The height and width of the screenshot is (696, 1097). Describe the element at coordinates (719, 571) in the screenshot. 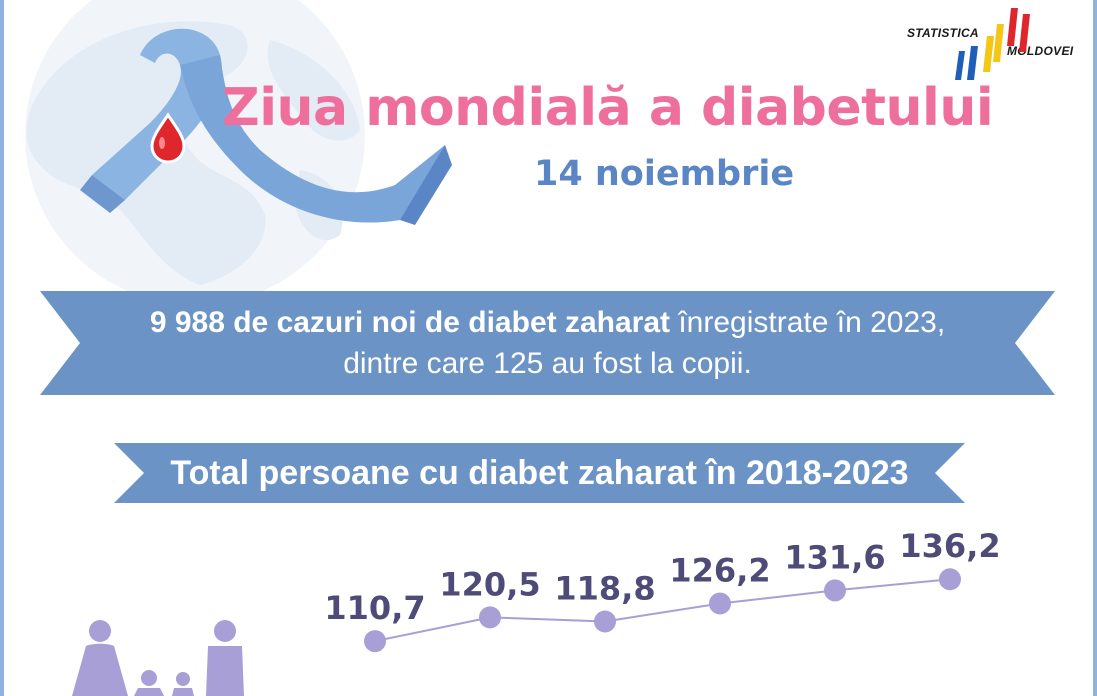

I see `data-label-2021: 126,2` at that location.